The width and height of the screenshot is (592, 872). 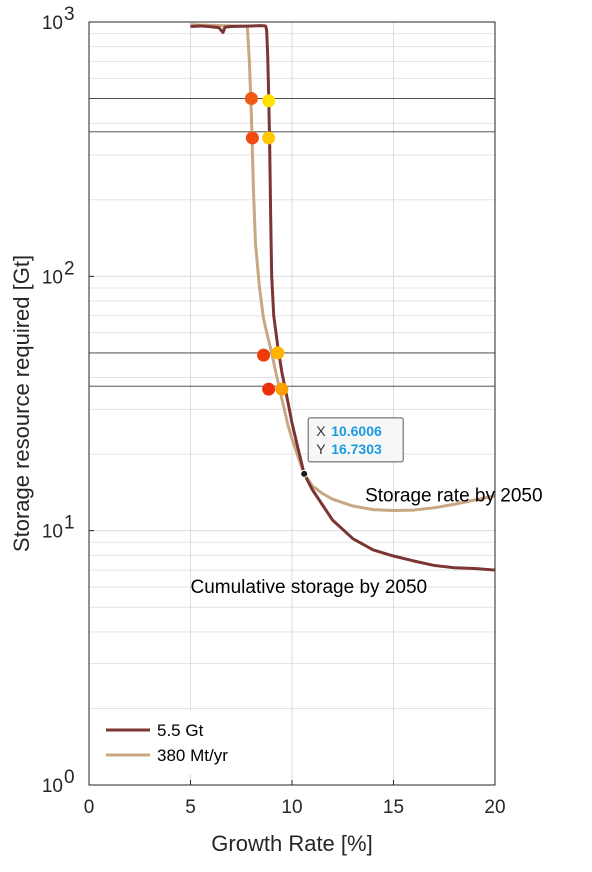 I want to click on datatip-y-value: 16.7303, so click(x=356, y=449).